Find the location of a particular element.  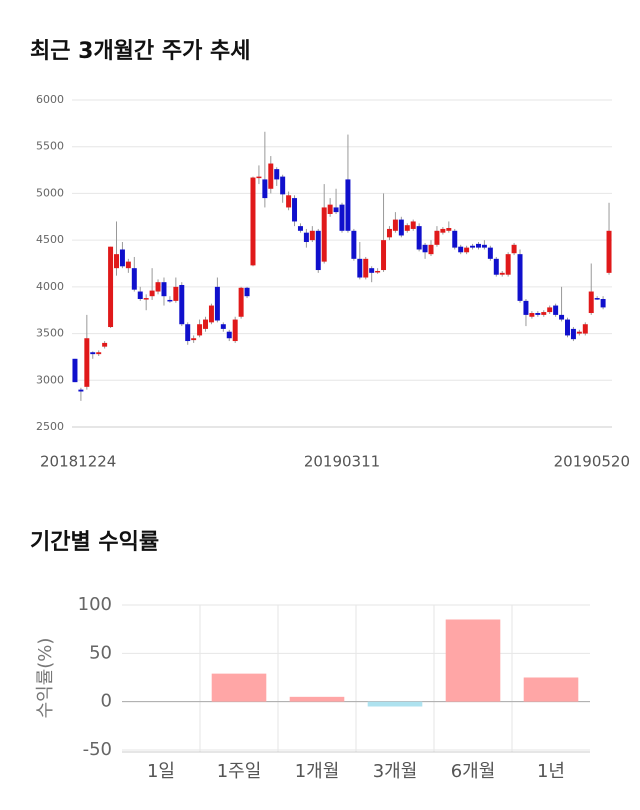

x-tick-label: 1일 is located at coordinates (161, 771).